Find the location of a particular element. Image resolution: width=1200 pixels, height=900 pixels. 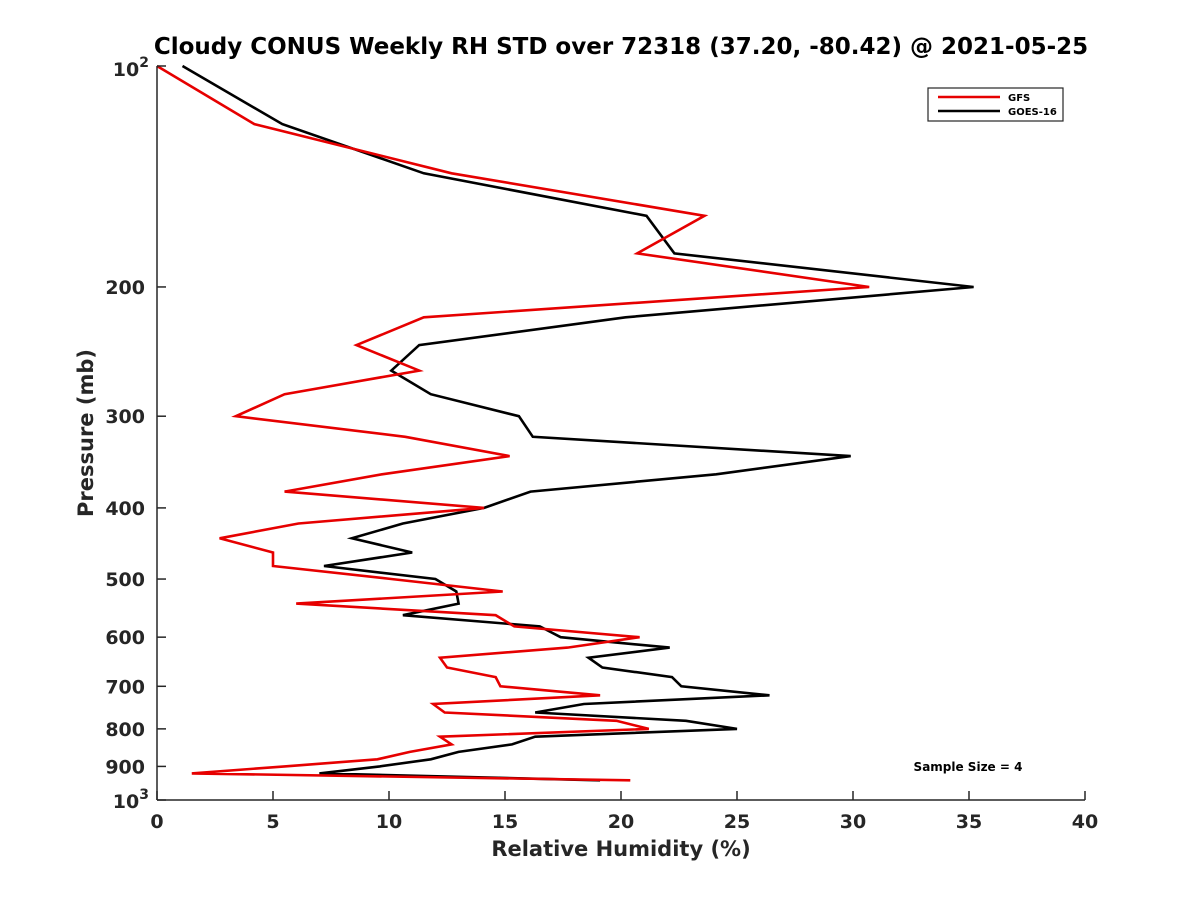

x-tick-label: 10 is located at coordinates (389, 822).